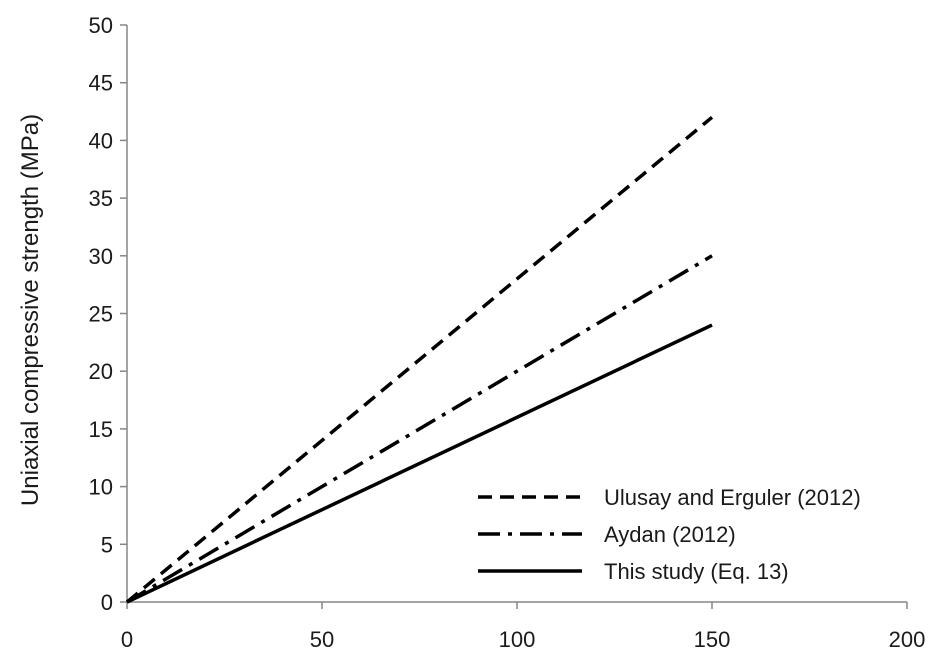 The width and height of the screenshot is (945, 662). I want to click on y-tick-label: 25, so click(101, 314).